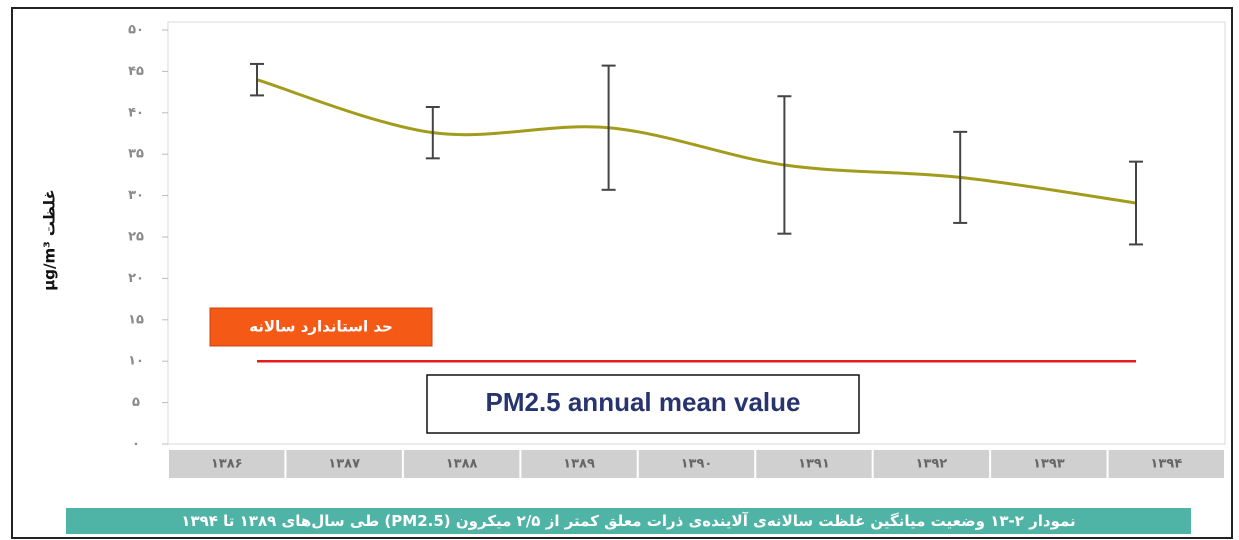 This screenshot has width=1239, height=540. Describe the element at coordinates (136, 444) in the screenshot. I see `y-tick-label: ۰` at that location.